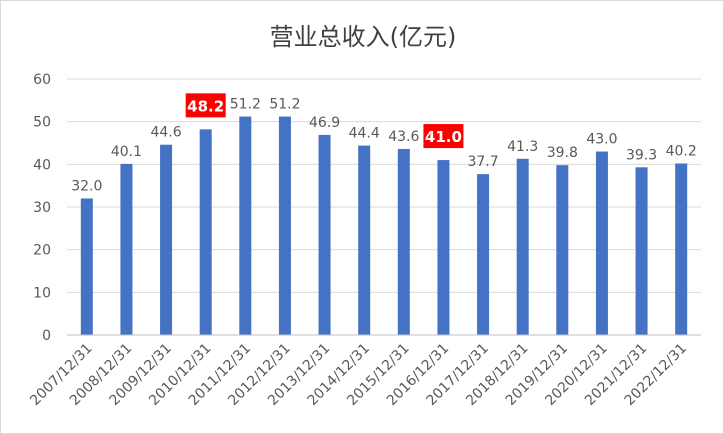 This screenshot has height=434, width=724. I want to click on y-tick-label: 10, so click(42, 293).